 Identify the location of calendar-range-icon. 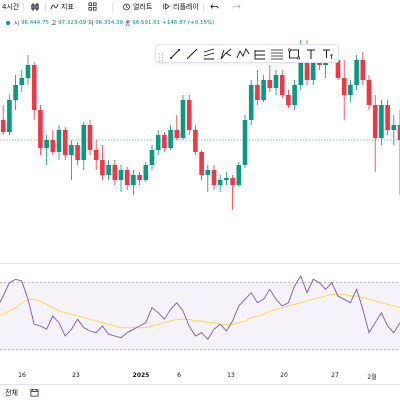
(34, 393).